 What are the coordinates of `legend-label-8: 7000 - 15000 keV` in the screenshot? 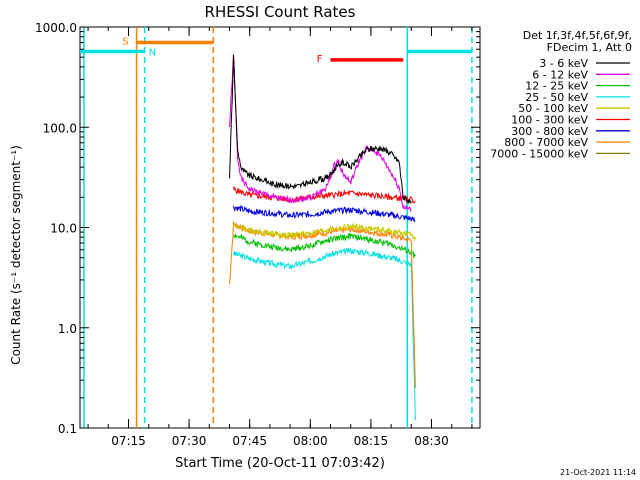 It's located at (539, 153).